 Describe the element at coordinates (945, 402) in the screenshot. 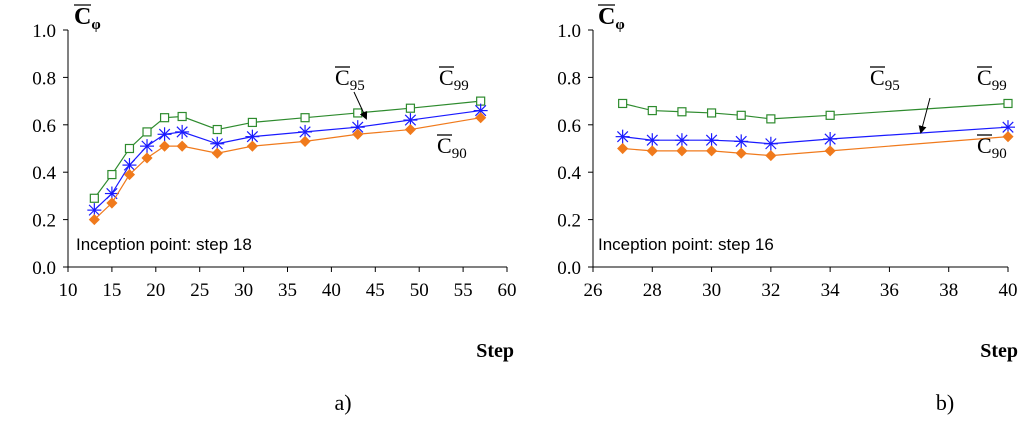

I see `panel-label: b)` at that location.